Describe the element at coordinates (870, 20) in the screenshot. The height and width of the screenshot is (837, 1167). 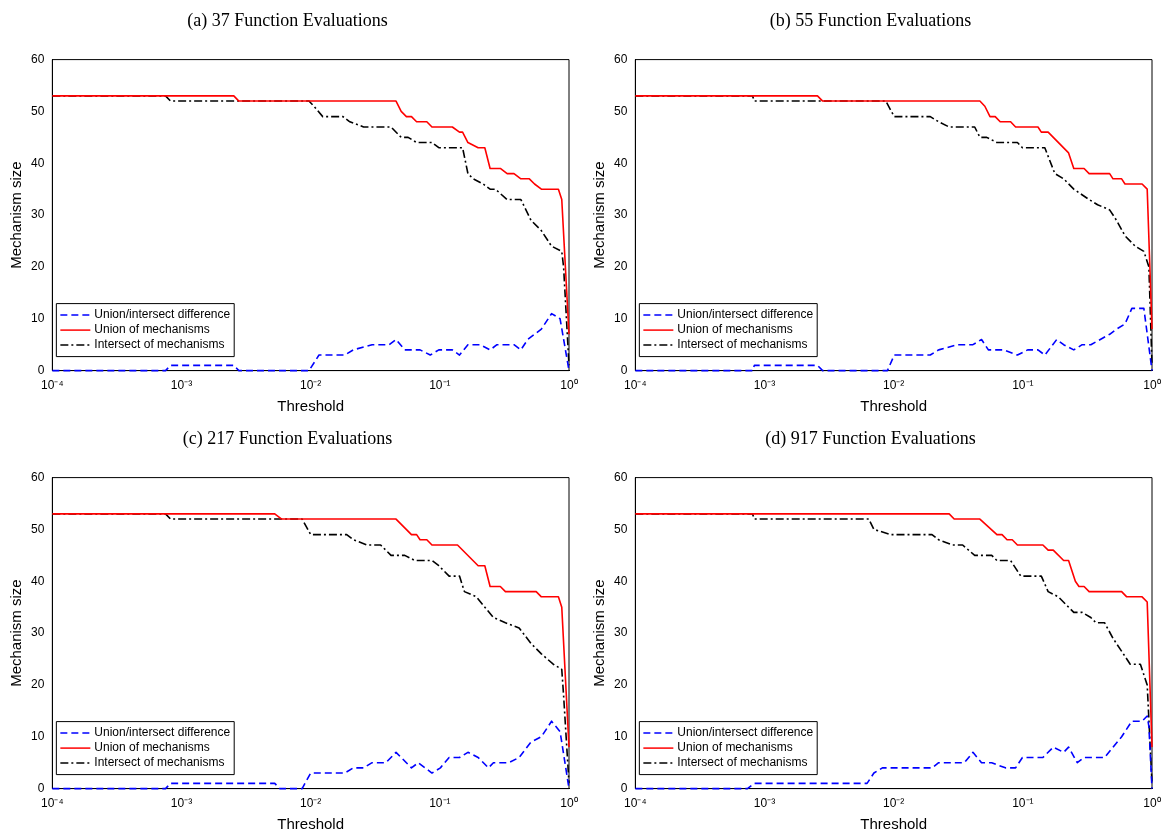
I see `chart-title: (b) 55 Function Evaluations` at that location.